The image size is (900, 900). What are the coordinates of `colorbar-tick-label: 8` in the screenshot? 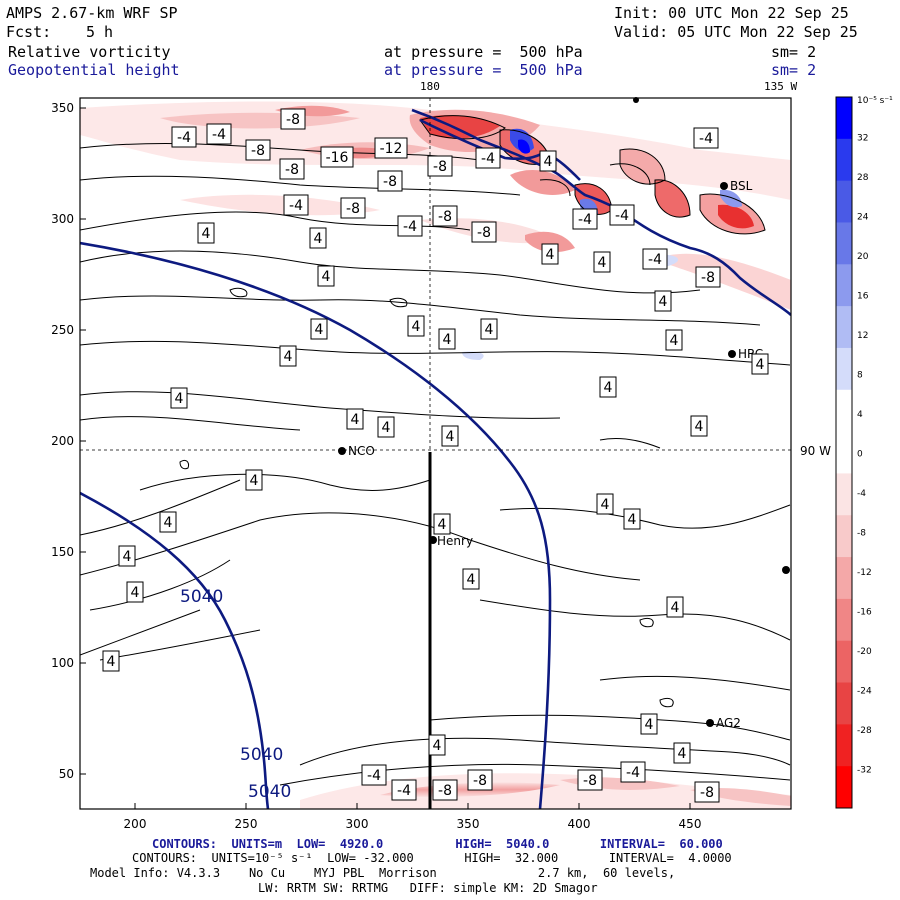 It's located at (860, 376).